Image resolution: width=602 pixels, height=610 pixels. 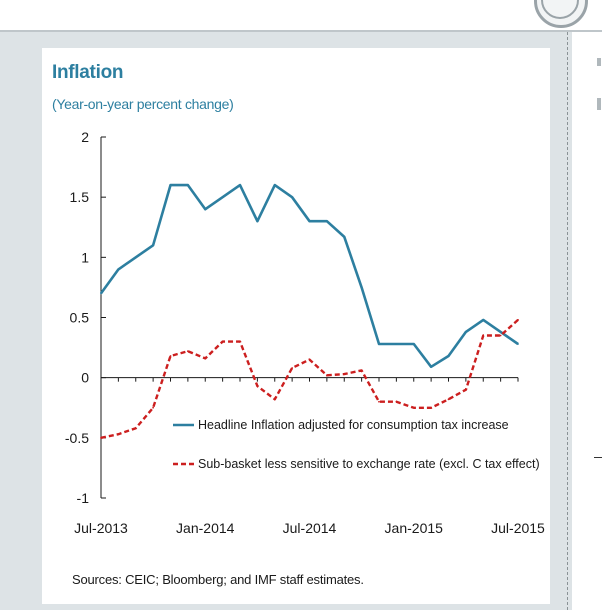 I want to click on y-tick-label: 0.5, so click(x=80, y=318).